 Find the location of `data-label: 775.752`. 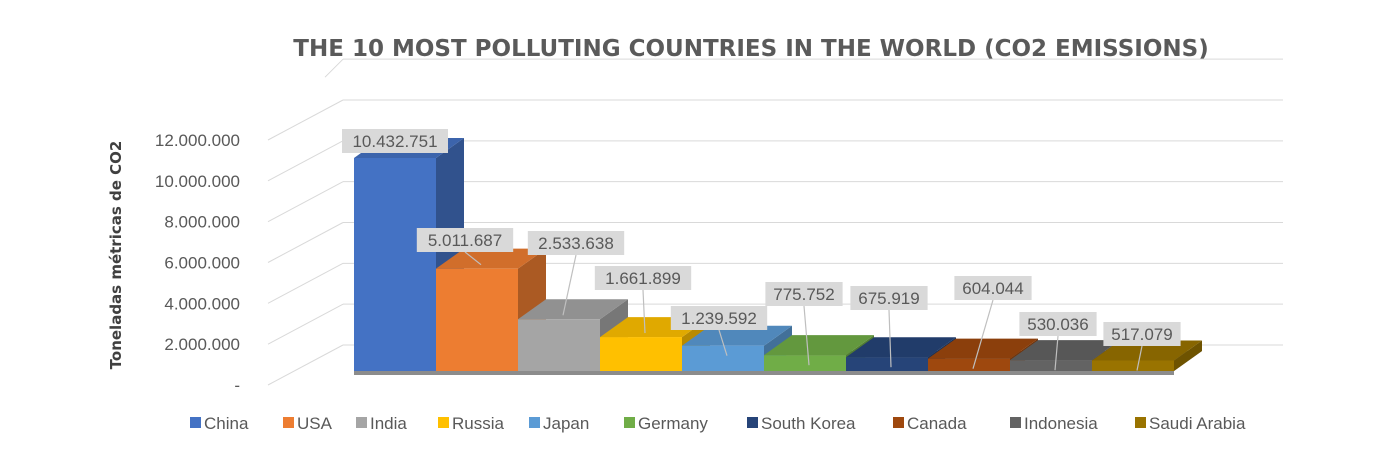

data-label: 775.752 is located at coordinates (804, 324).